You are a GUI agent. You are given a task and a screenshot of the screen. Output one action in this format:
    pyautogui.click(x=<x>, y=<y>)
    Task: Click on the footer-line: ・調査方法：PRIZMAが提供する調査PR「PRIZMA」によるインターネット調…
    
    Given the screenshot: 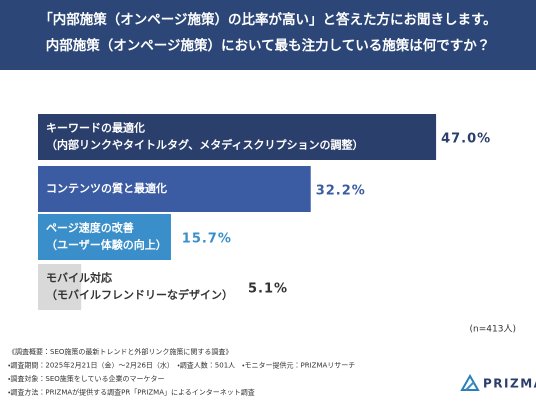 What is the action you would take?
    pyautogui.click(x=131, y=392)
    